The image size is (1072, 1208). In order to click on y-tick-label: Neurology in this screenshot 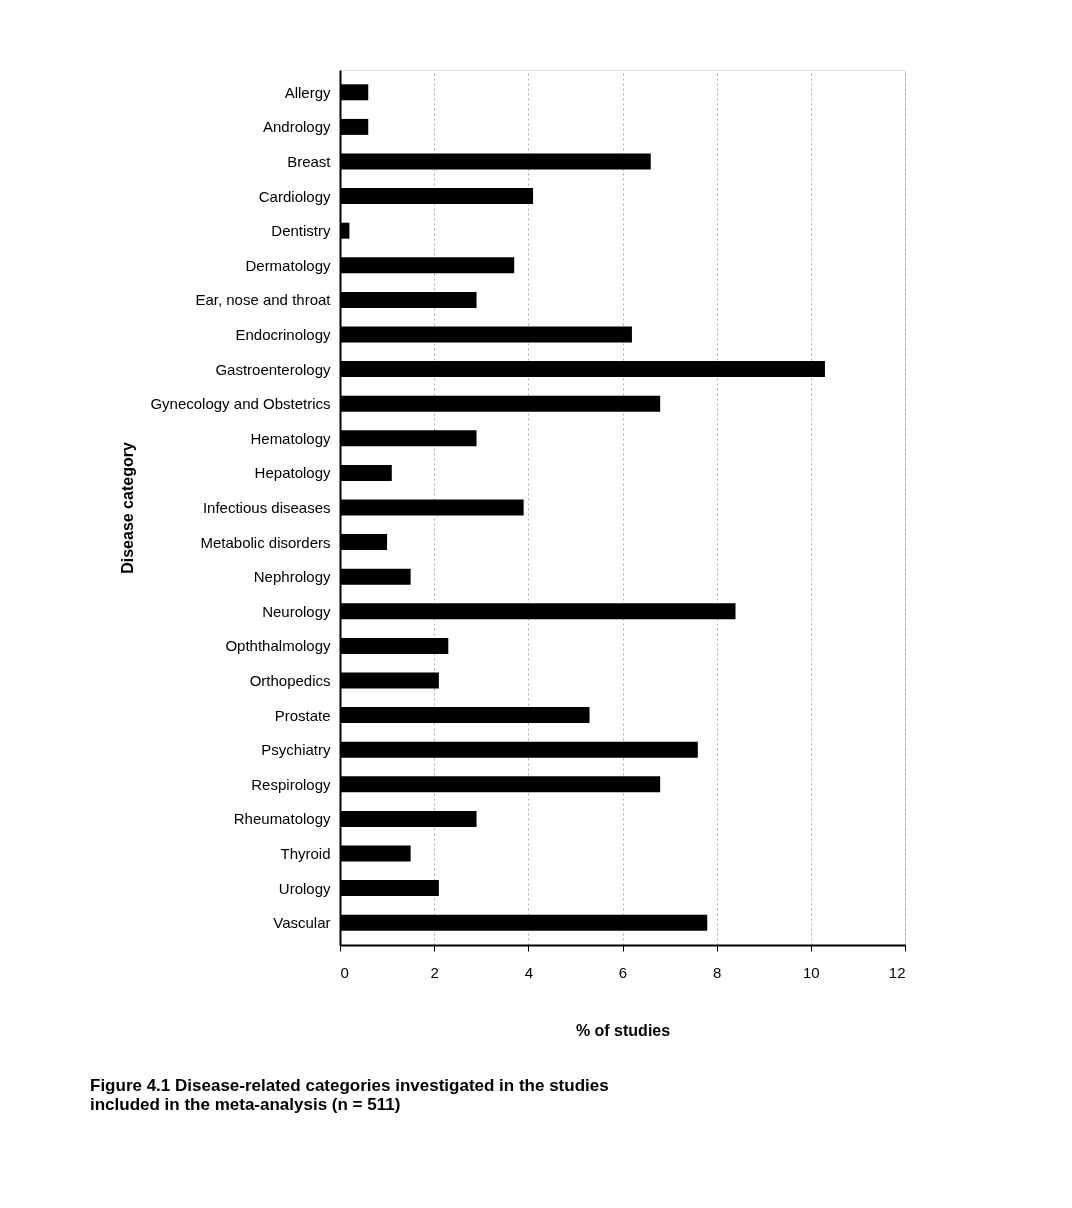, I will do `click(296, 611)`.